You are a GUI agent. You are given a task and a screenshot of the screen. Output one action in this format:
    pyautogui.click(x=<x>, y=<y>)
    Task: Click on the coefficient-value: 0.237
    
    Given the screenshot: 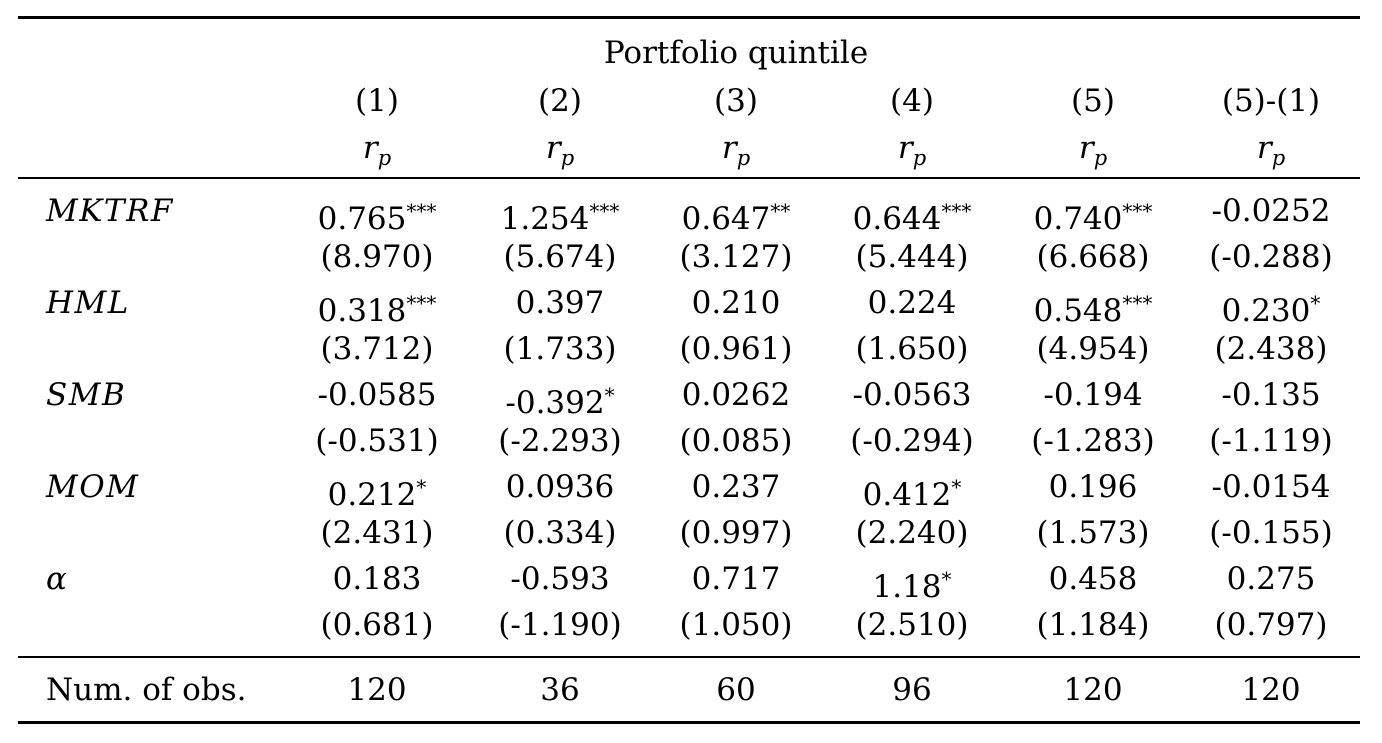 What is the action you would take?
    pyautogui.click(x=736, y=487)
    